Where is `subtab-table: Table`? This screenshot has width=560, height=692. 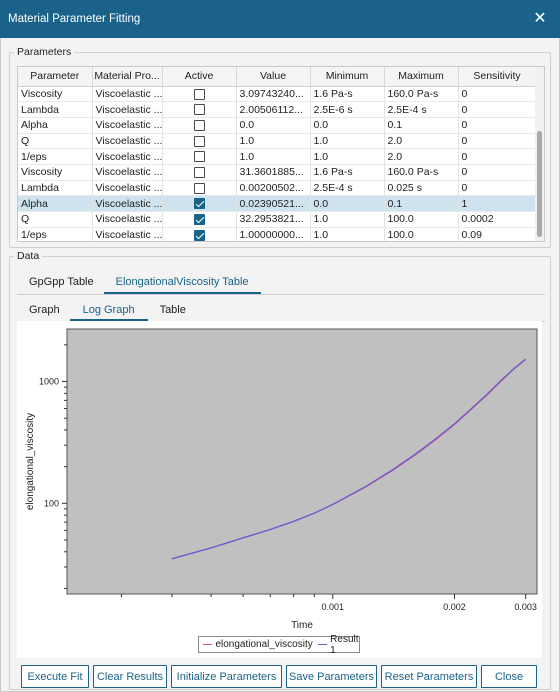
subtab-table: Table is located at coordinates (172, 309).